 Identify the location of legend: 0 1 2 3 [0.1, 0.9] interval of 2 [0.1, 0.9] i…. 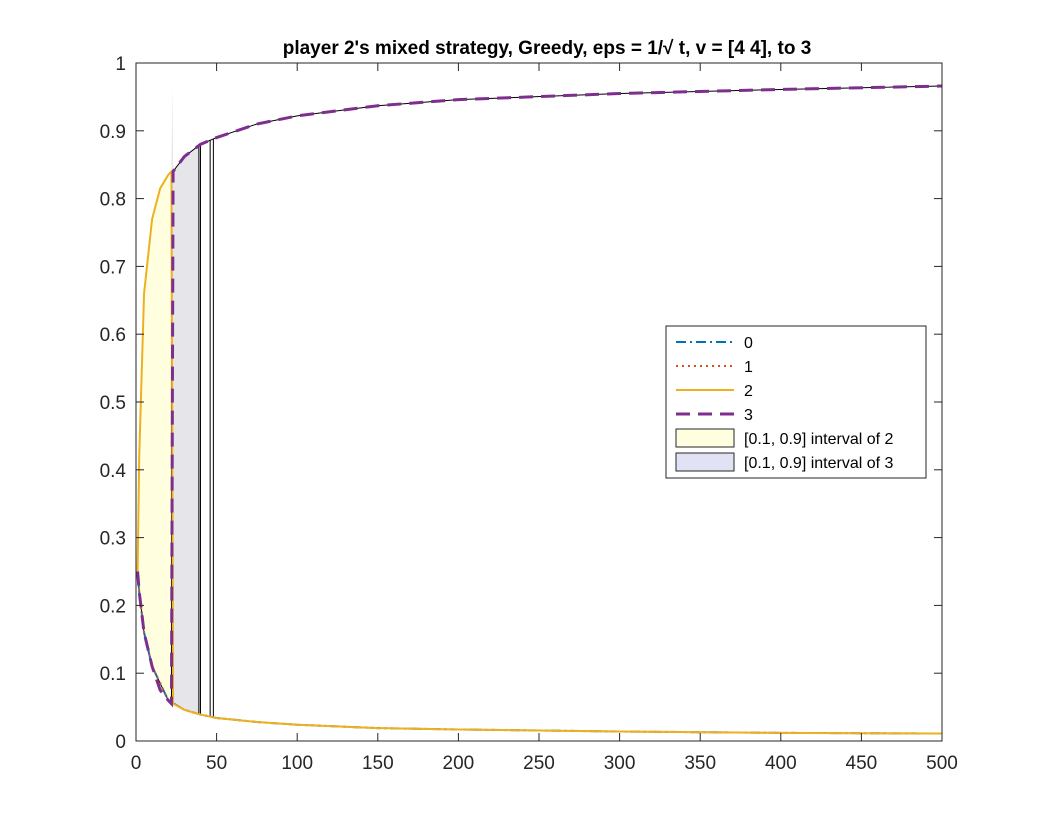
(796, 402).